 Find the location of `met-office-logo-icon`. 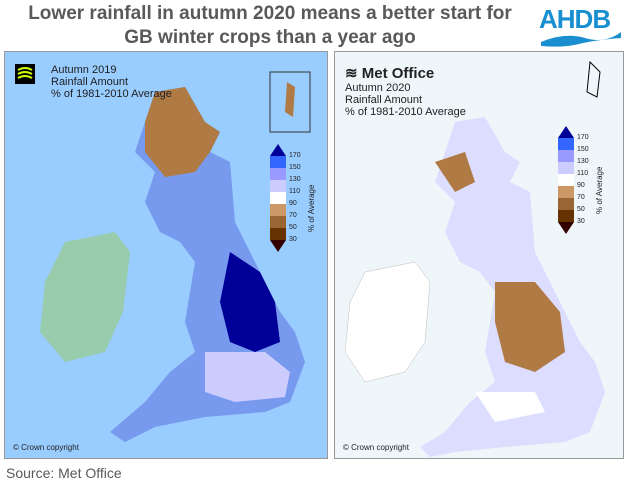

met-office-logo-icon is located at coordinates (25, 74).